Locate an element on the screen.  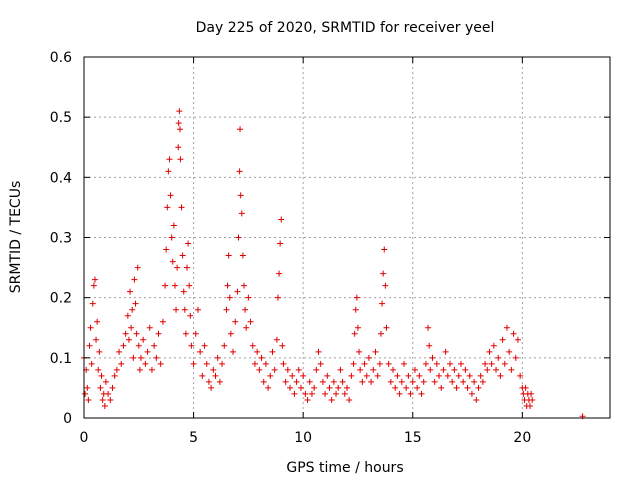
x-tick-label: 5 is located at coordinates (193, 438).